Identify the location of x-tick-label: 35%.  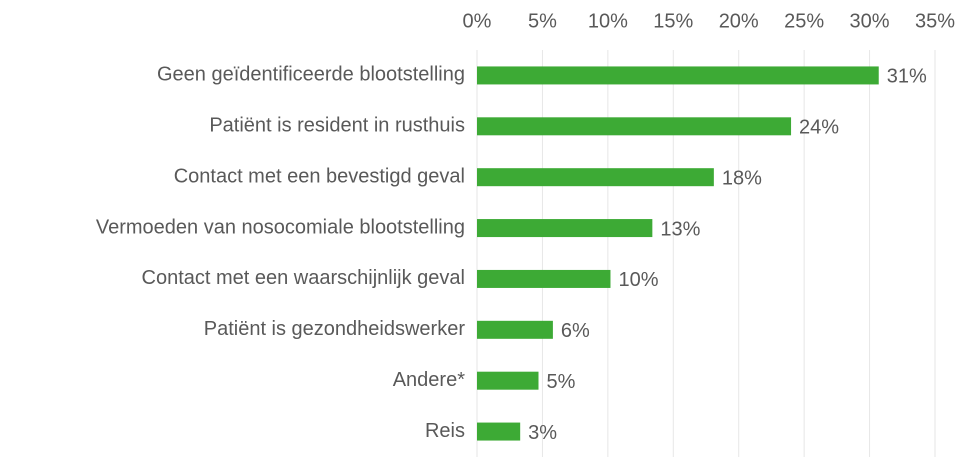
(935, 21).